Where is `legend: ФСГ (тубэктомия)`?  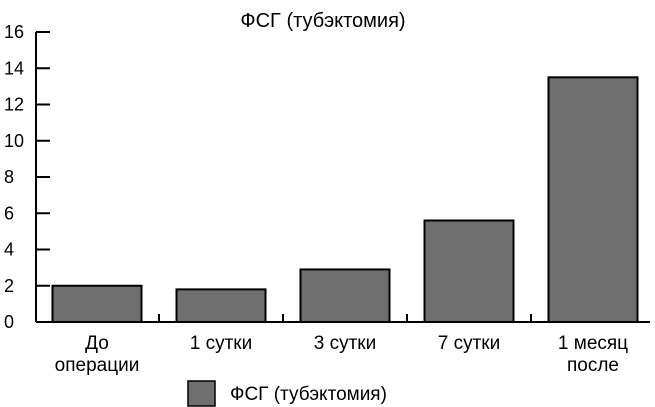 legend: ФСГ (тубэктомия) is located at coordinates (287, 393).